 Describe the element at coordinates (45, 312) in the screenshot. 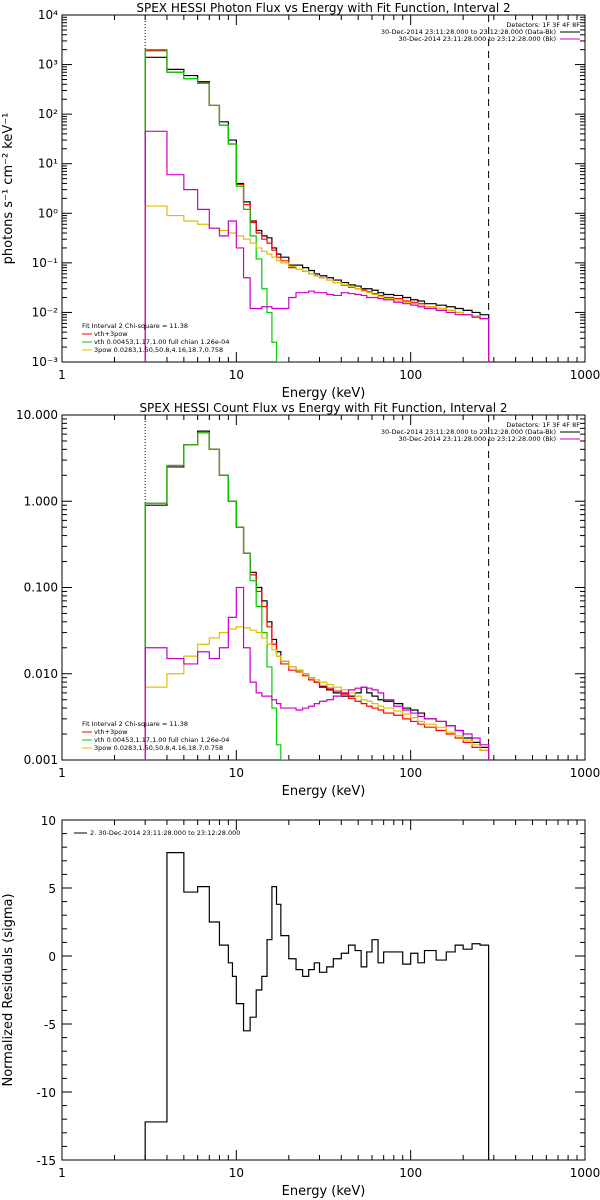

I see `y-tick-label: 10⁻²` at that location.